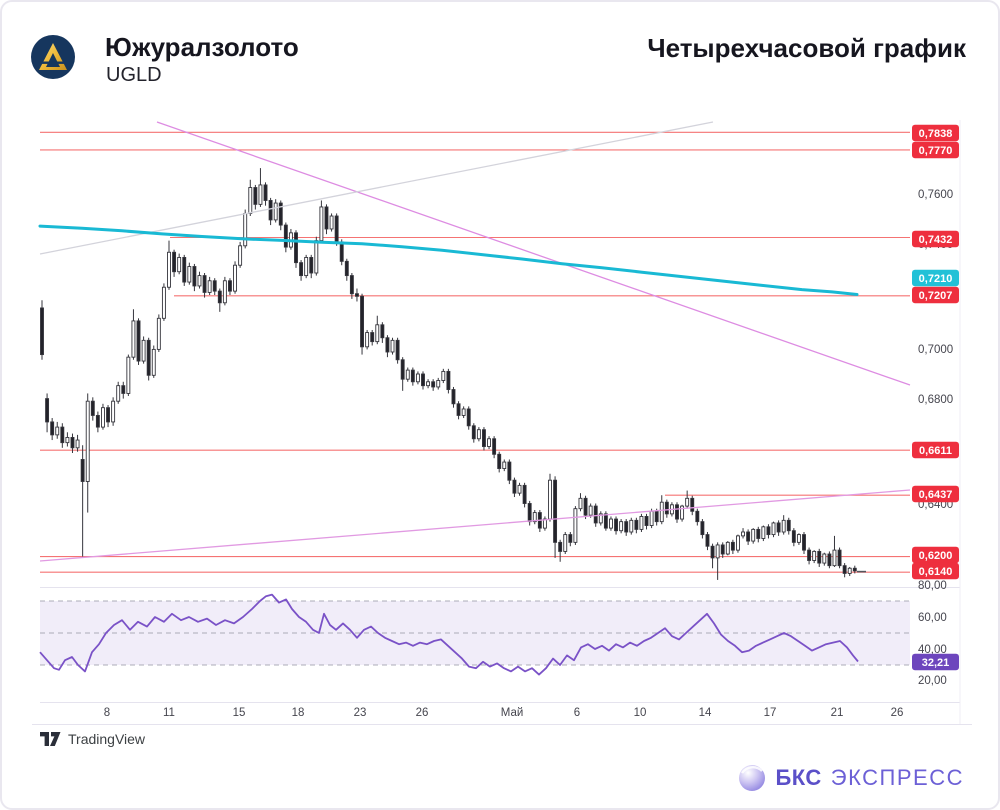  What do you see at coordinates (752, 778) in the screenshot?
I see `bks-sphere-icon` at bounding box center [752, 778].